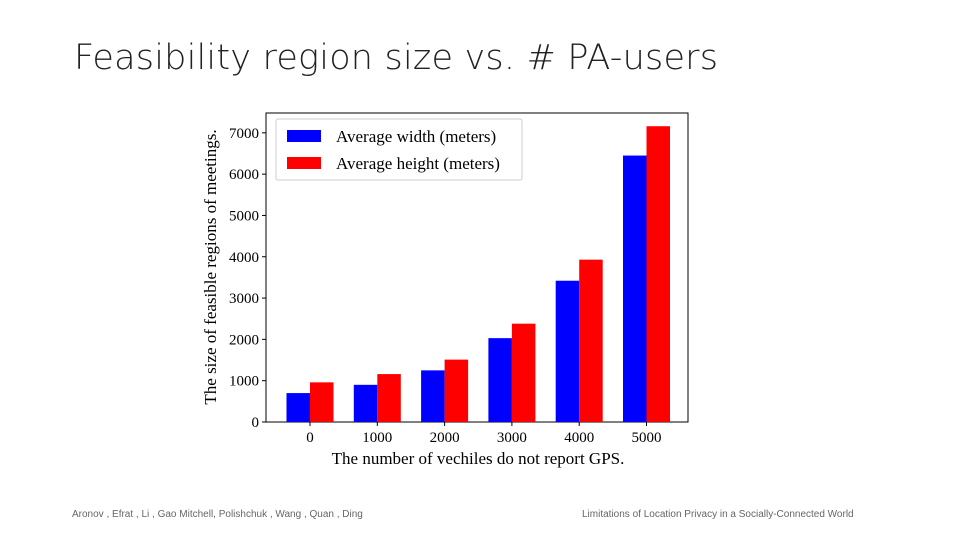  What do you see at coordinates (247, 278) in the screenshot?
I see `y-axis: 0 1000 2000 3000 4000 5000 6000 7000` at bounding box center [247, 278].